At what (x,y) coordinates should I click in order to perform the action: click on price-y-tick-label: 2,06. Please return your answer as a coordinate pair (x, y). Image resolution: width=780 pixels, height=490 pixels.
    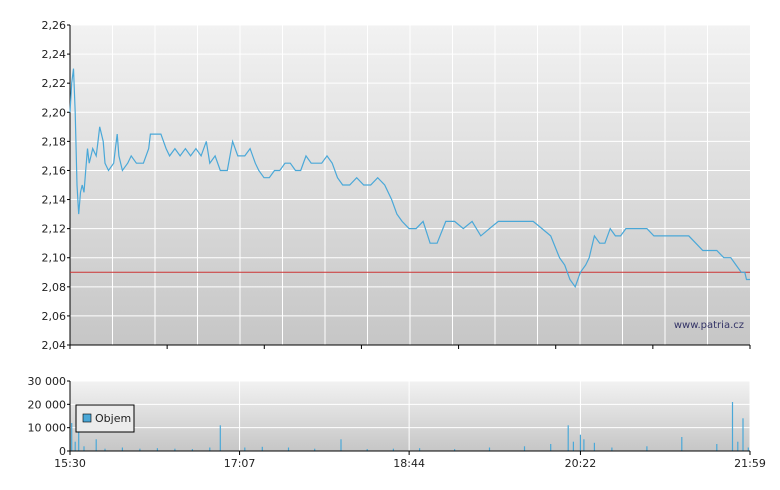
    Looking at the image, I should click on (54, 316).